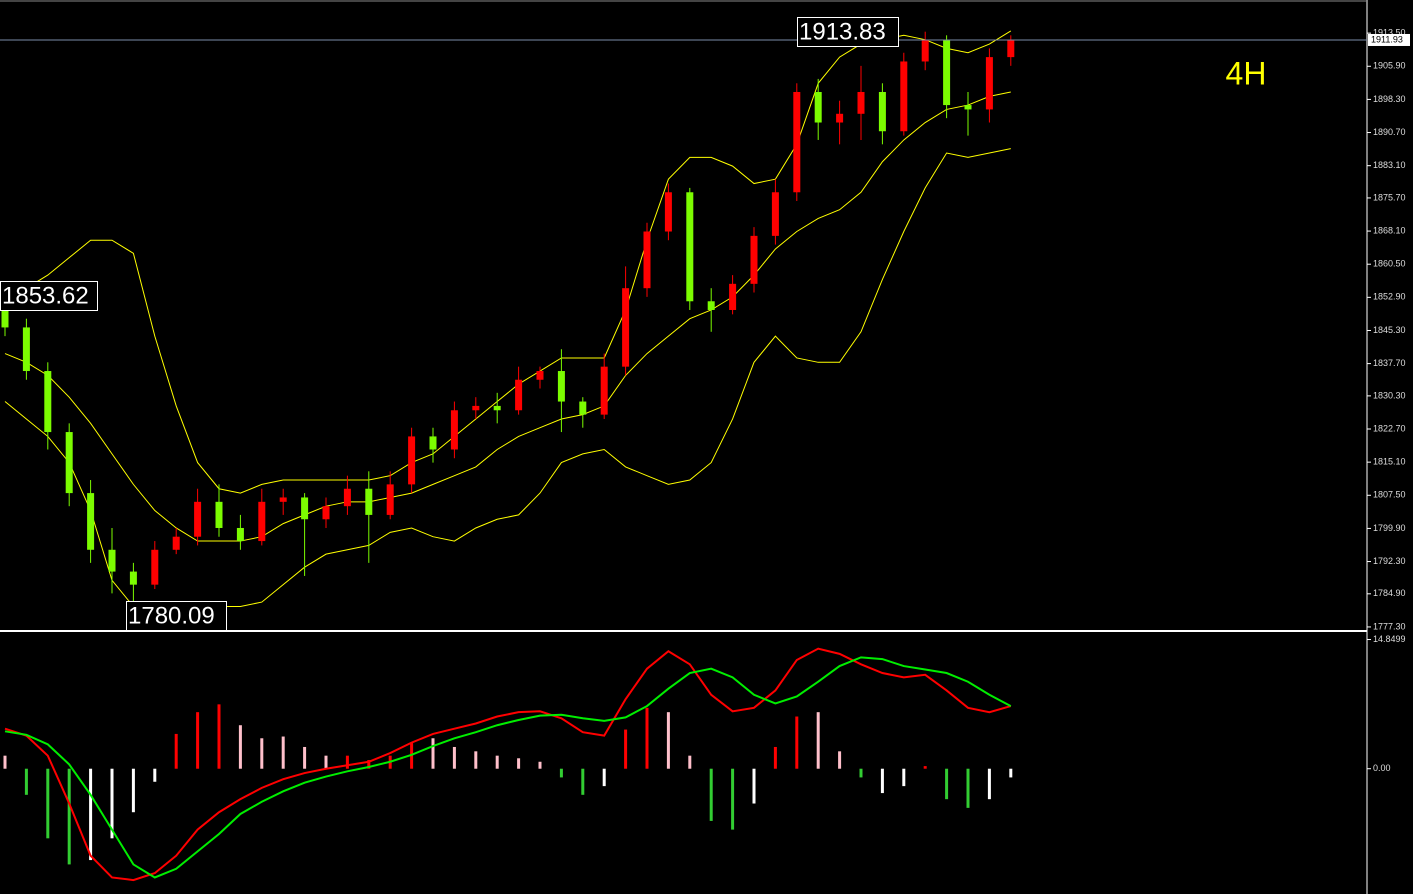 This screenshot has height=894, width=1413. What do you see at coordinates (1389, 330) in the screenshot?
I see `y-tick-label: 1845.30` at bounding box center [1389, 330].